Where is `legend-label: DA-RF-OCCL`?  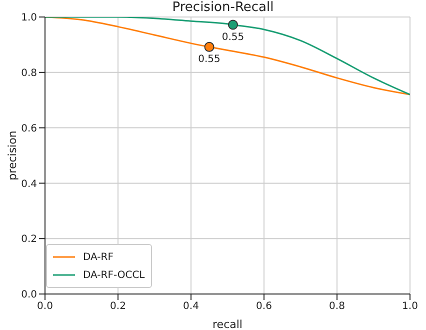
legend-label: DA-RF-OCCL is located at coordinates (114, 275).